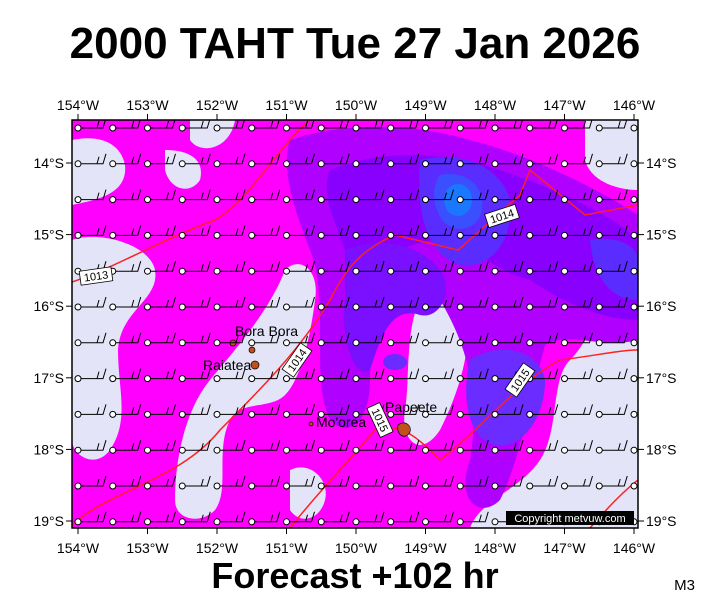  Describe the element at coordinates (341, 422) in the screenshot. I see `place-label: Mo'orea` at that location.